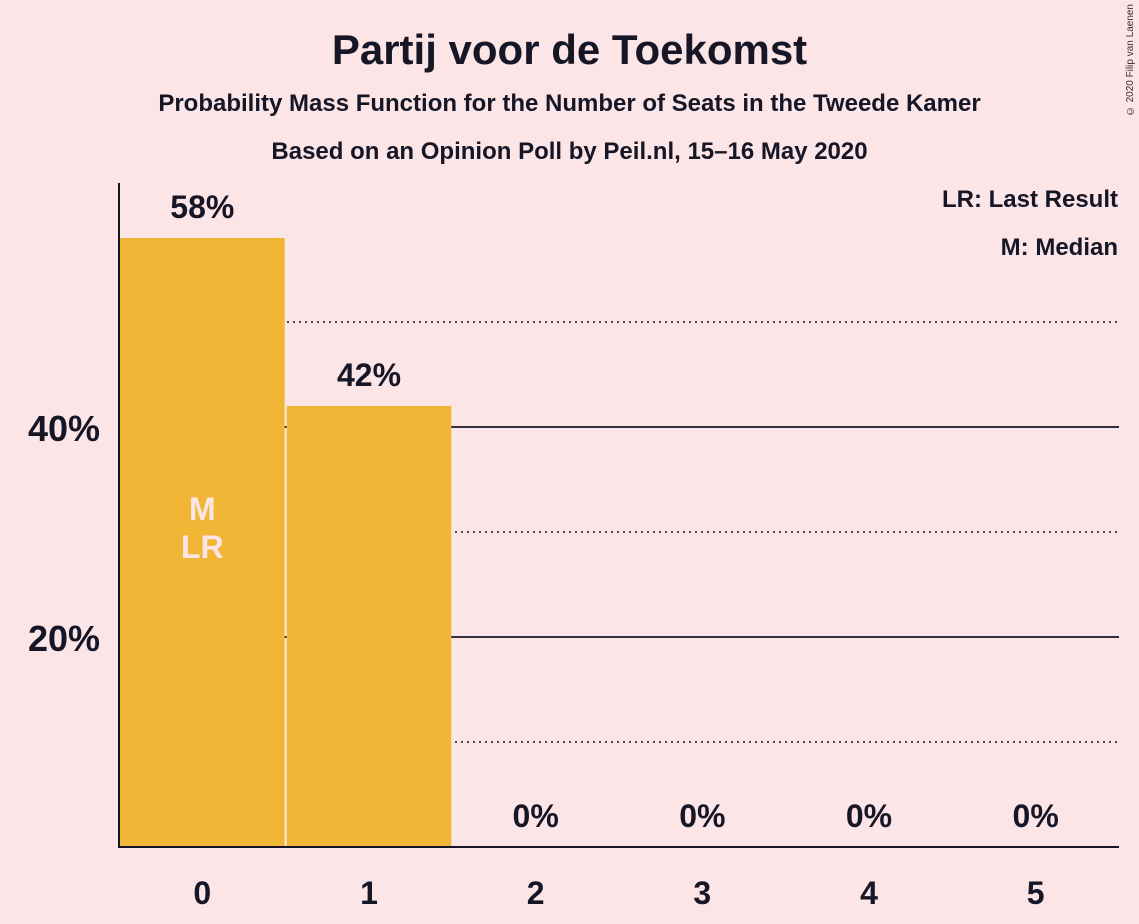  Describe the element at coordinates (202, 207) in the screenshot. I see `bar-value-label: 58%` at that location.